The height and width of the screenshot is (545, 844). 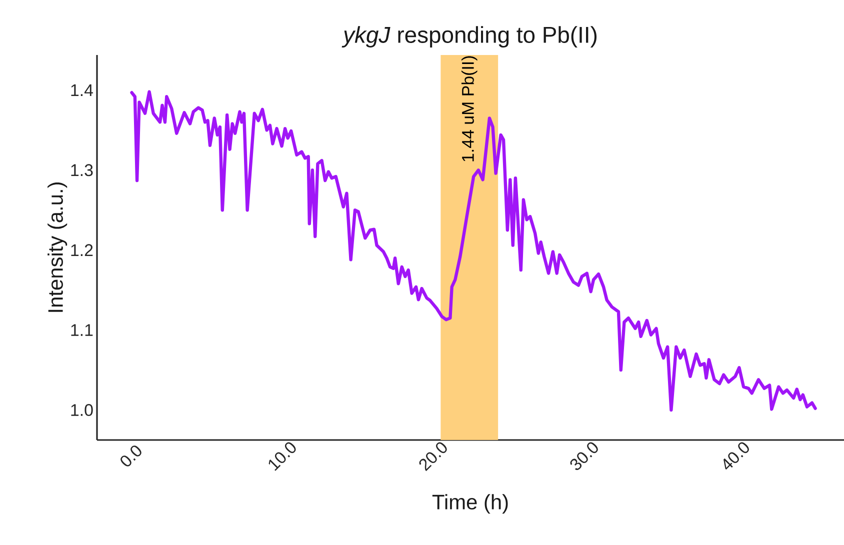 I want to click on chart-title: ykgJ responding to Pb(II), so click(x=469, y=37).